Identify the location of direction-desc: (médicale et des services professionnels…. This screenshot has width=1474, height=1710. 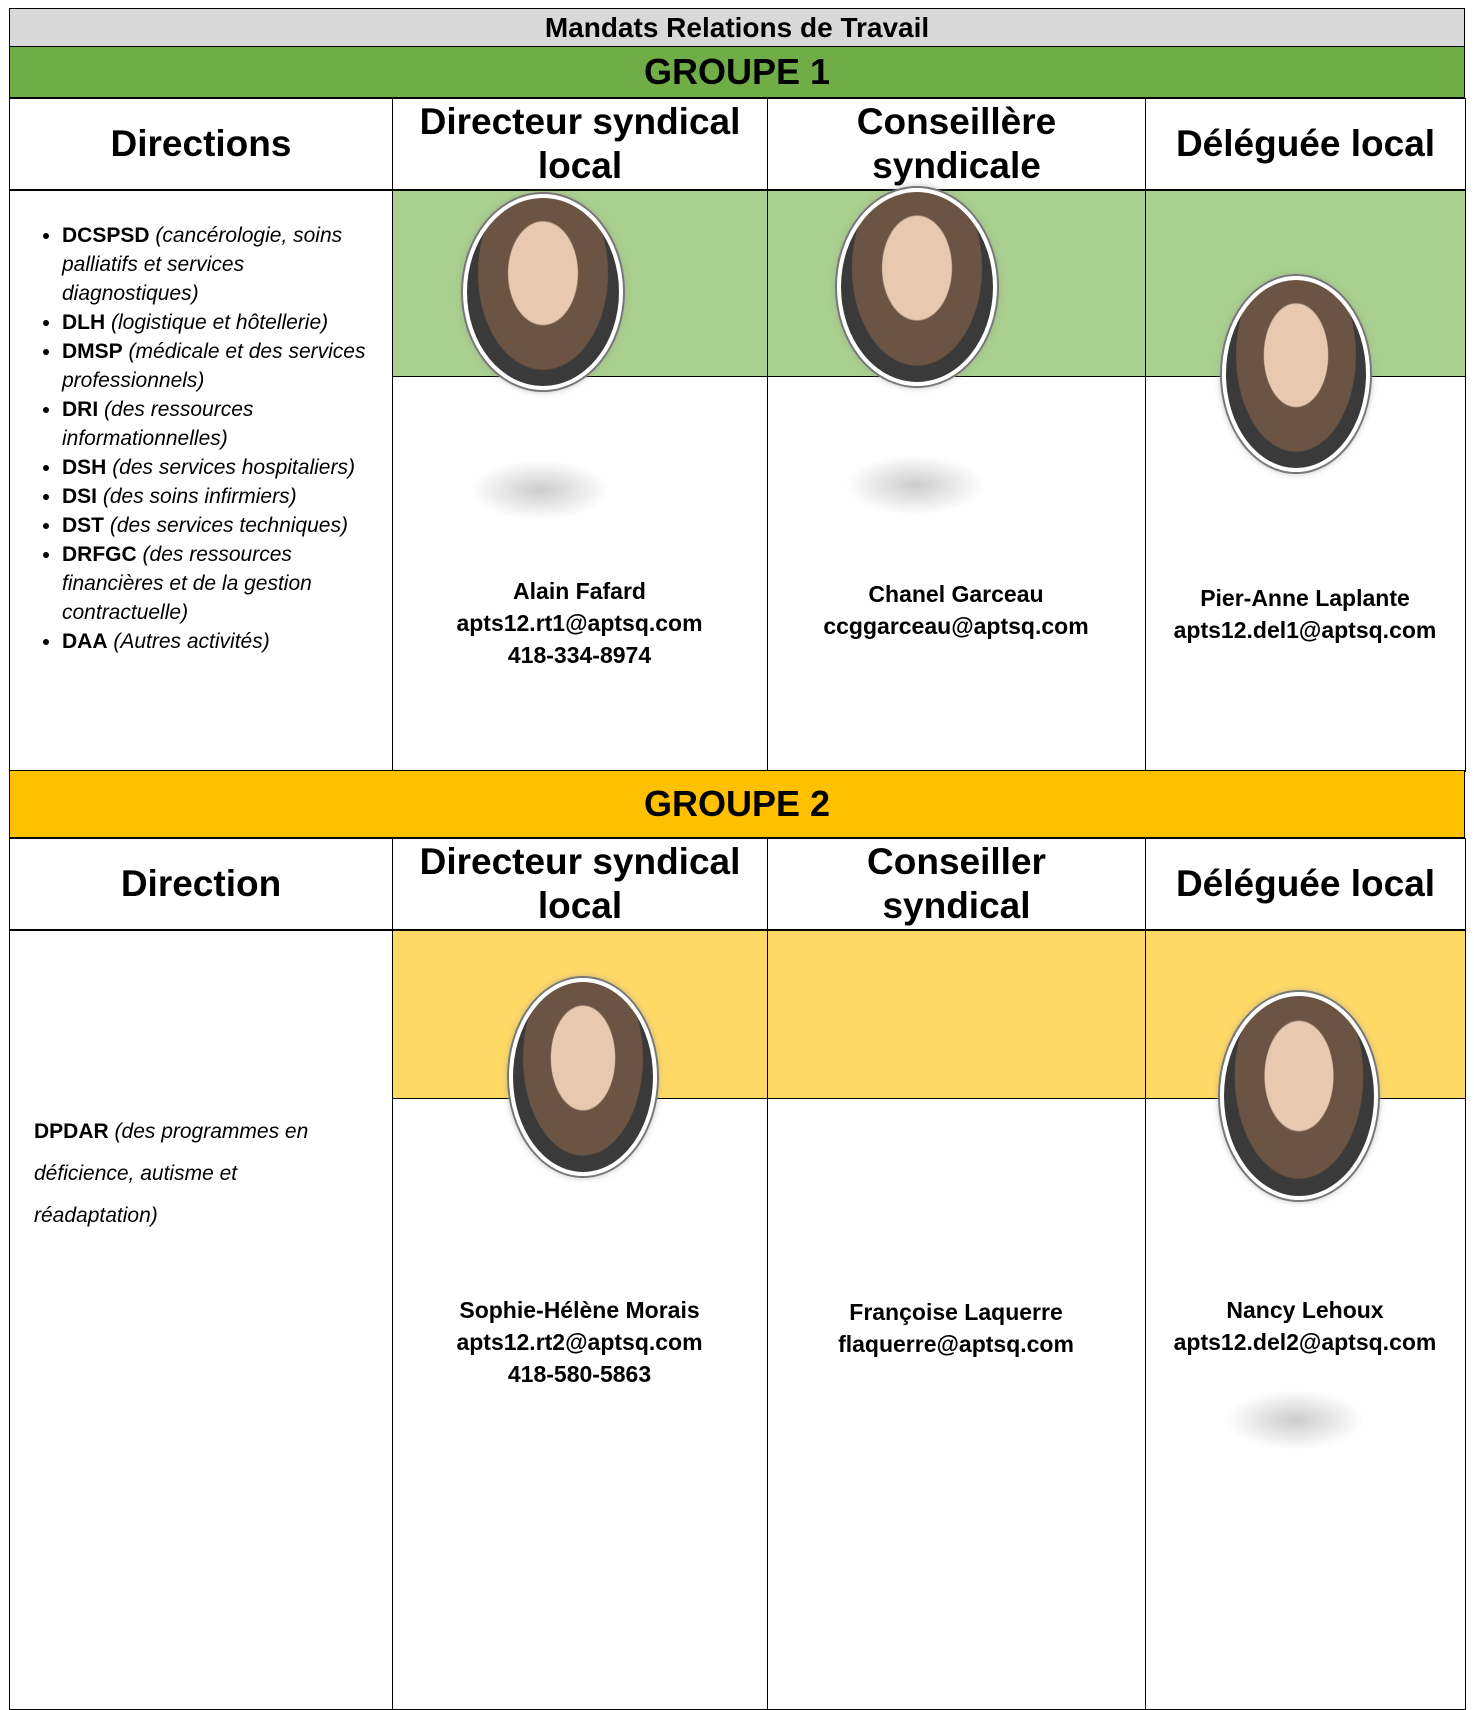
(214, 366).